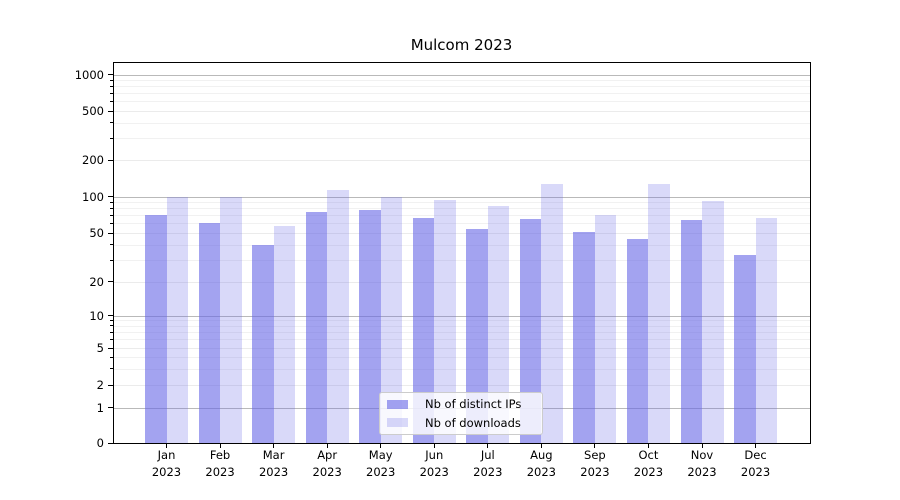 Image resolution: width=900 pixels, height=500 pixels. Describe the element at coordinates (96, 281) in the screenshot. I see `y-tick-label-20: 20` at that location.